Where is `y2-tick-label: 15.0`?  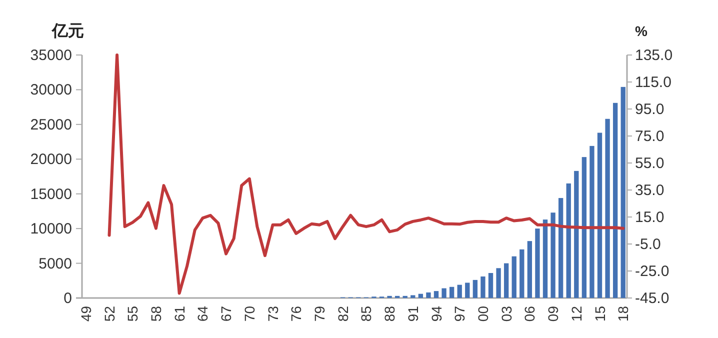 y2-tick-label: 15.0 is located at coordinates (649, 217).